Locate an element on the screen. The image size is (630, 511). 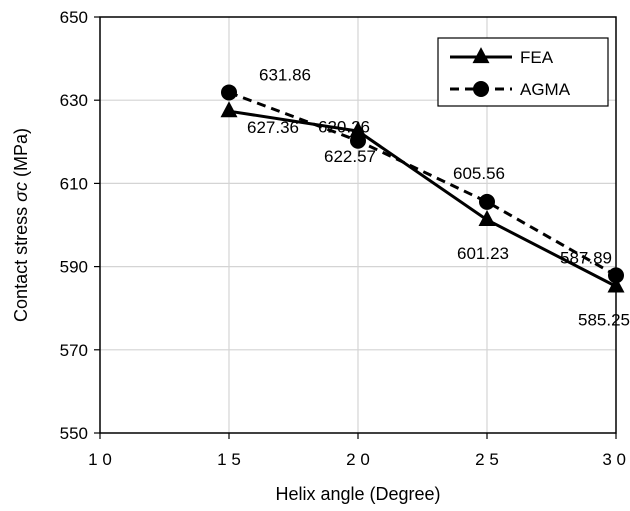
x-axis-label: Helix angle (Degree) is located at coordinates (357, 494).